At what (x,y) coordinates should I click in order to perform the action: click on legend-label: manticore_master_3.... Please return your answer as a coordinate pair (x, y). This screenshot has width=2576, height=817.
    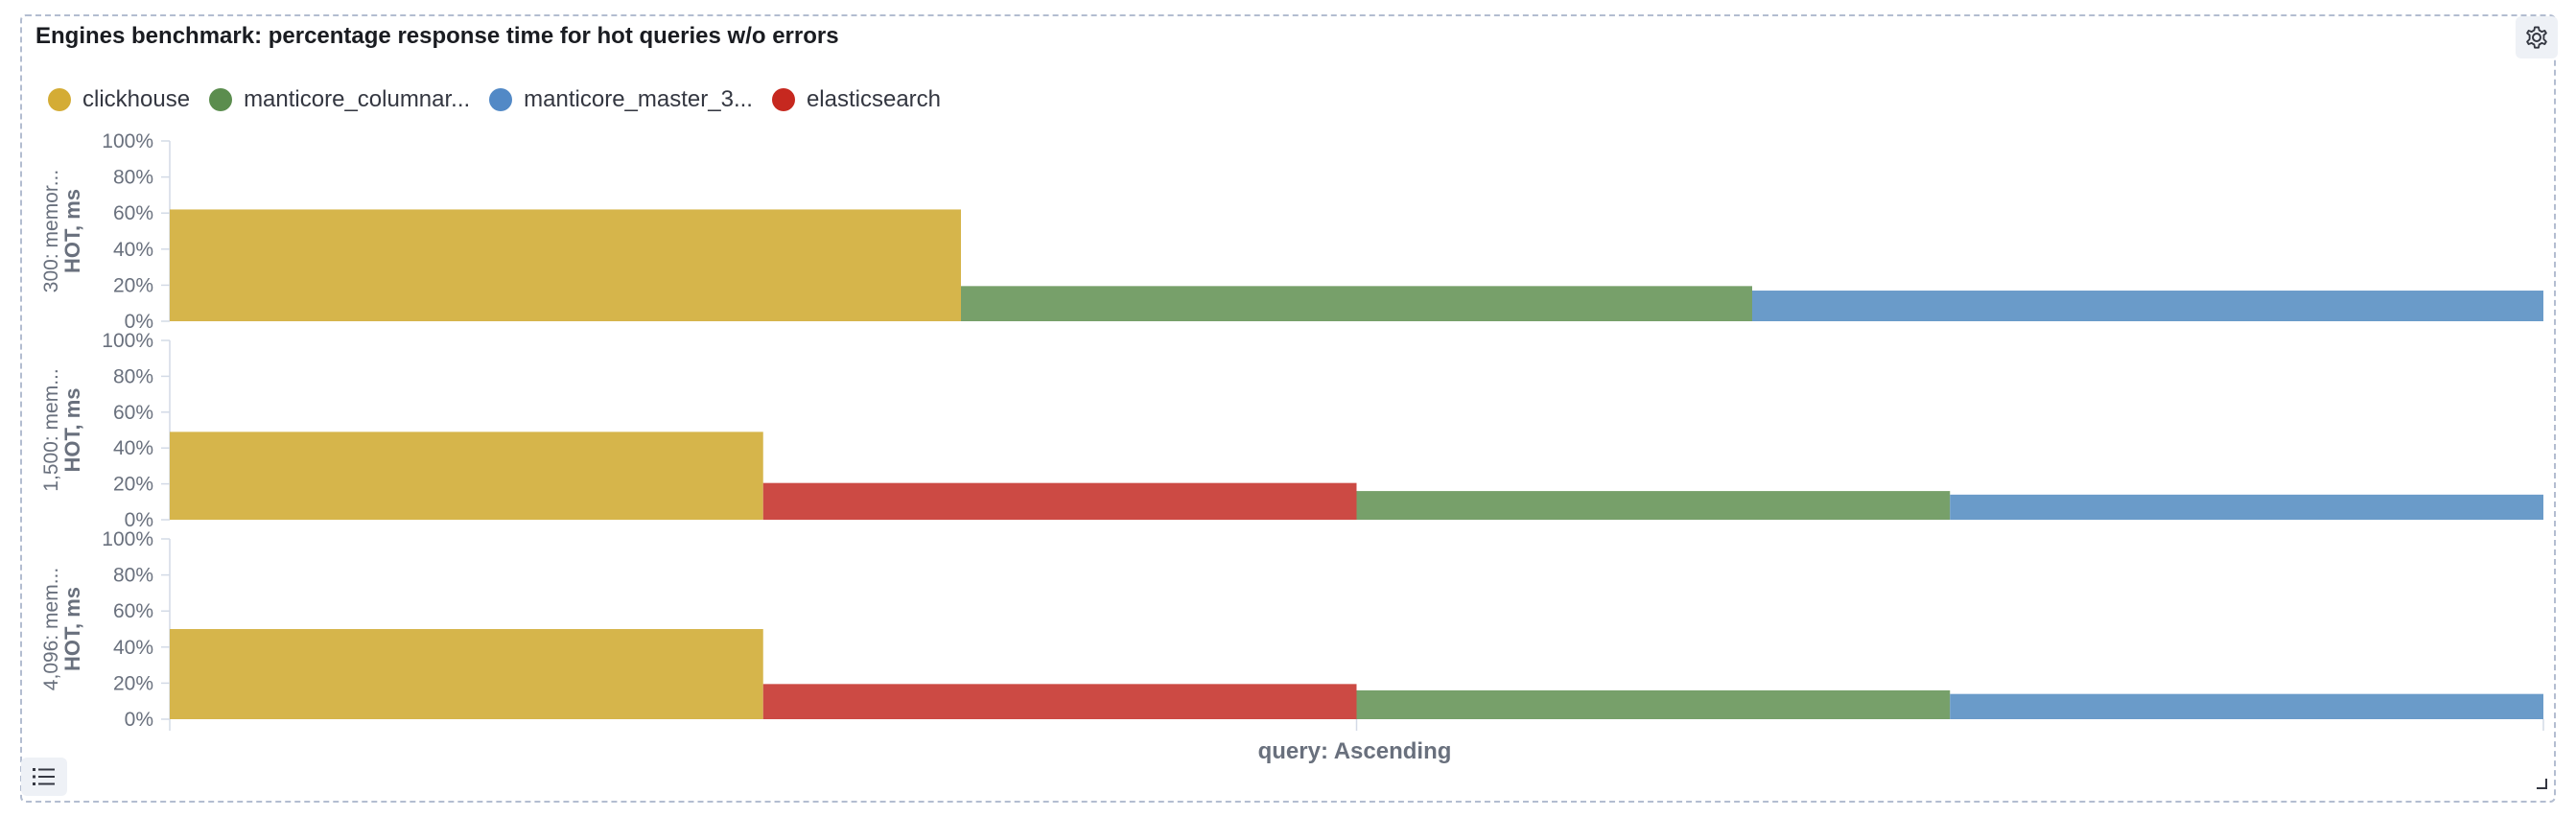
    Looking at the image, I should click on (638, 99).